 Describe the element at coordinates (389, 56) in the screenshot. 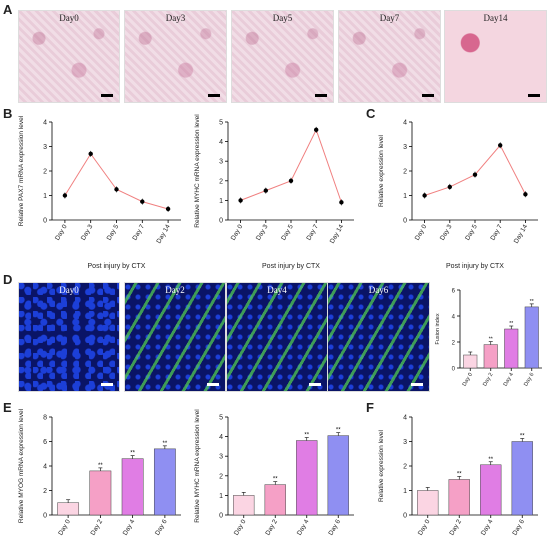

I see `he-image-day7: Day7` at that location.